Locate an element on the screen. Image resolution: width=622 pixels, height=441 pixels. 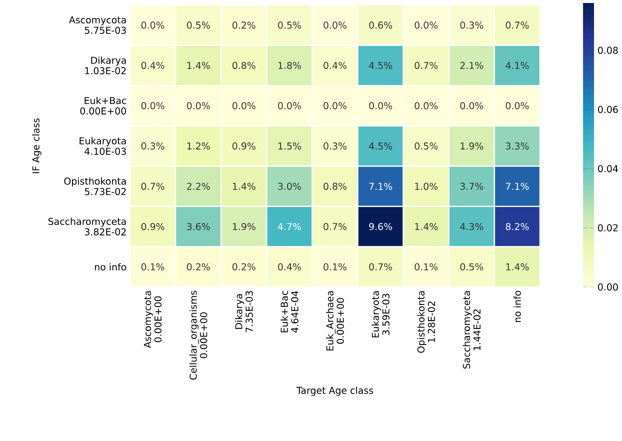
x-tick-label: Saccharomyceta 1.44E-02 is located at coordinates (471, 330).